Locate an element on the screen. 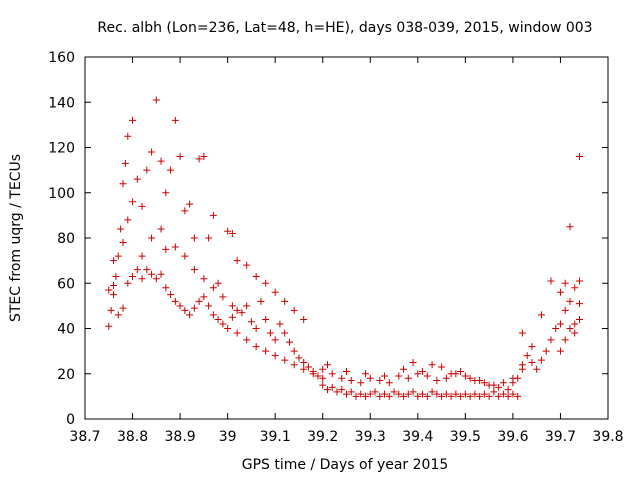  y-tick-label: 100 is located at coordinates (61, 194).